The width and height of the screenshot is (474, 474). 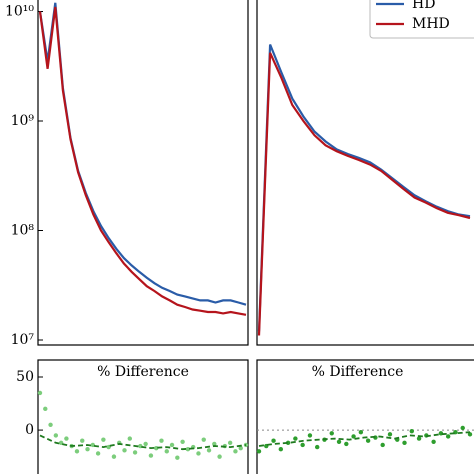 What do you see at coordinates (23, 121) in the screenshot?
I see `y-tick-label: 10⁹` at bounding box center [23, 121].